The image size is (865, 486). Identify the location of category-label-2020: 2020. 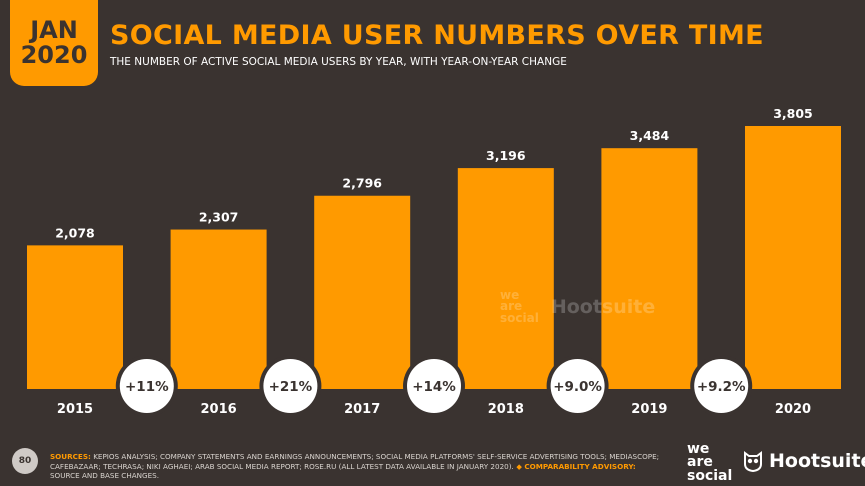
(793, 409).